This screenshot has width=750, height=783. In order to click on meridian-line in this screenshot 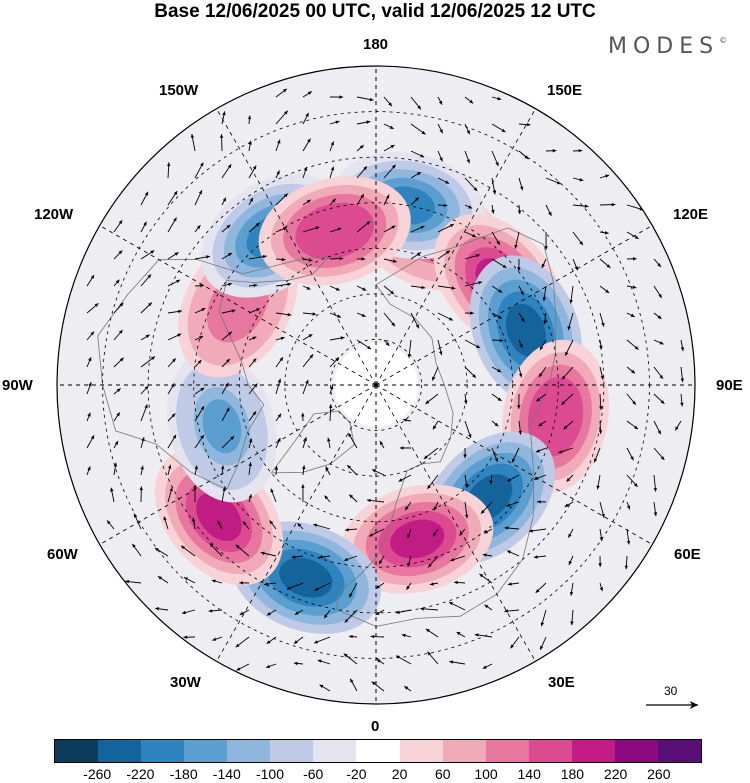, I will do `click(238, 305)`.